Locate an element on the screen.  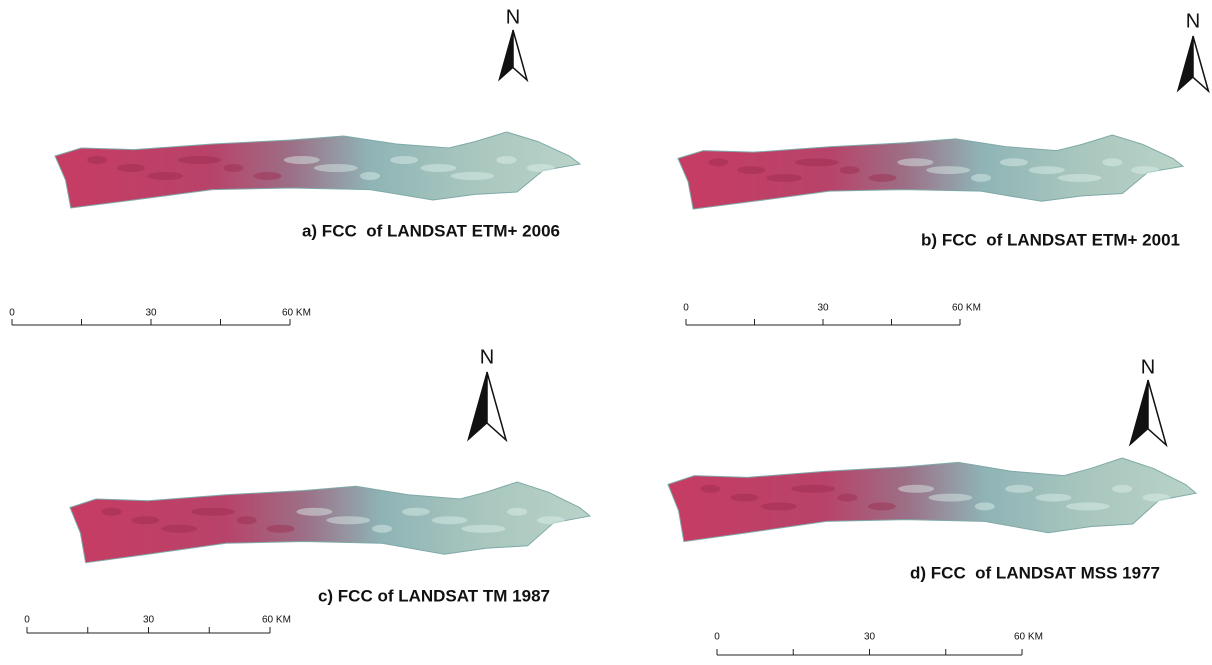
caption: b) FCC of LANDSAT ETM+ 2001 is located at coordinates (1050, 239).